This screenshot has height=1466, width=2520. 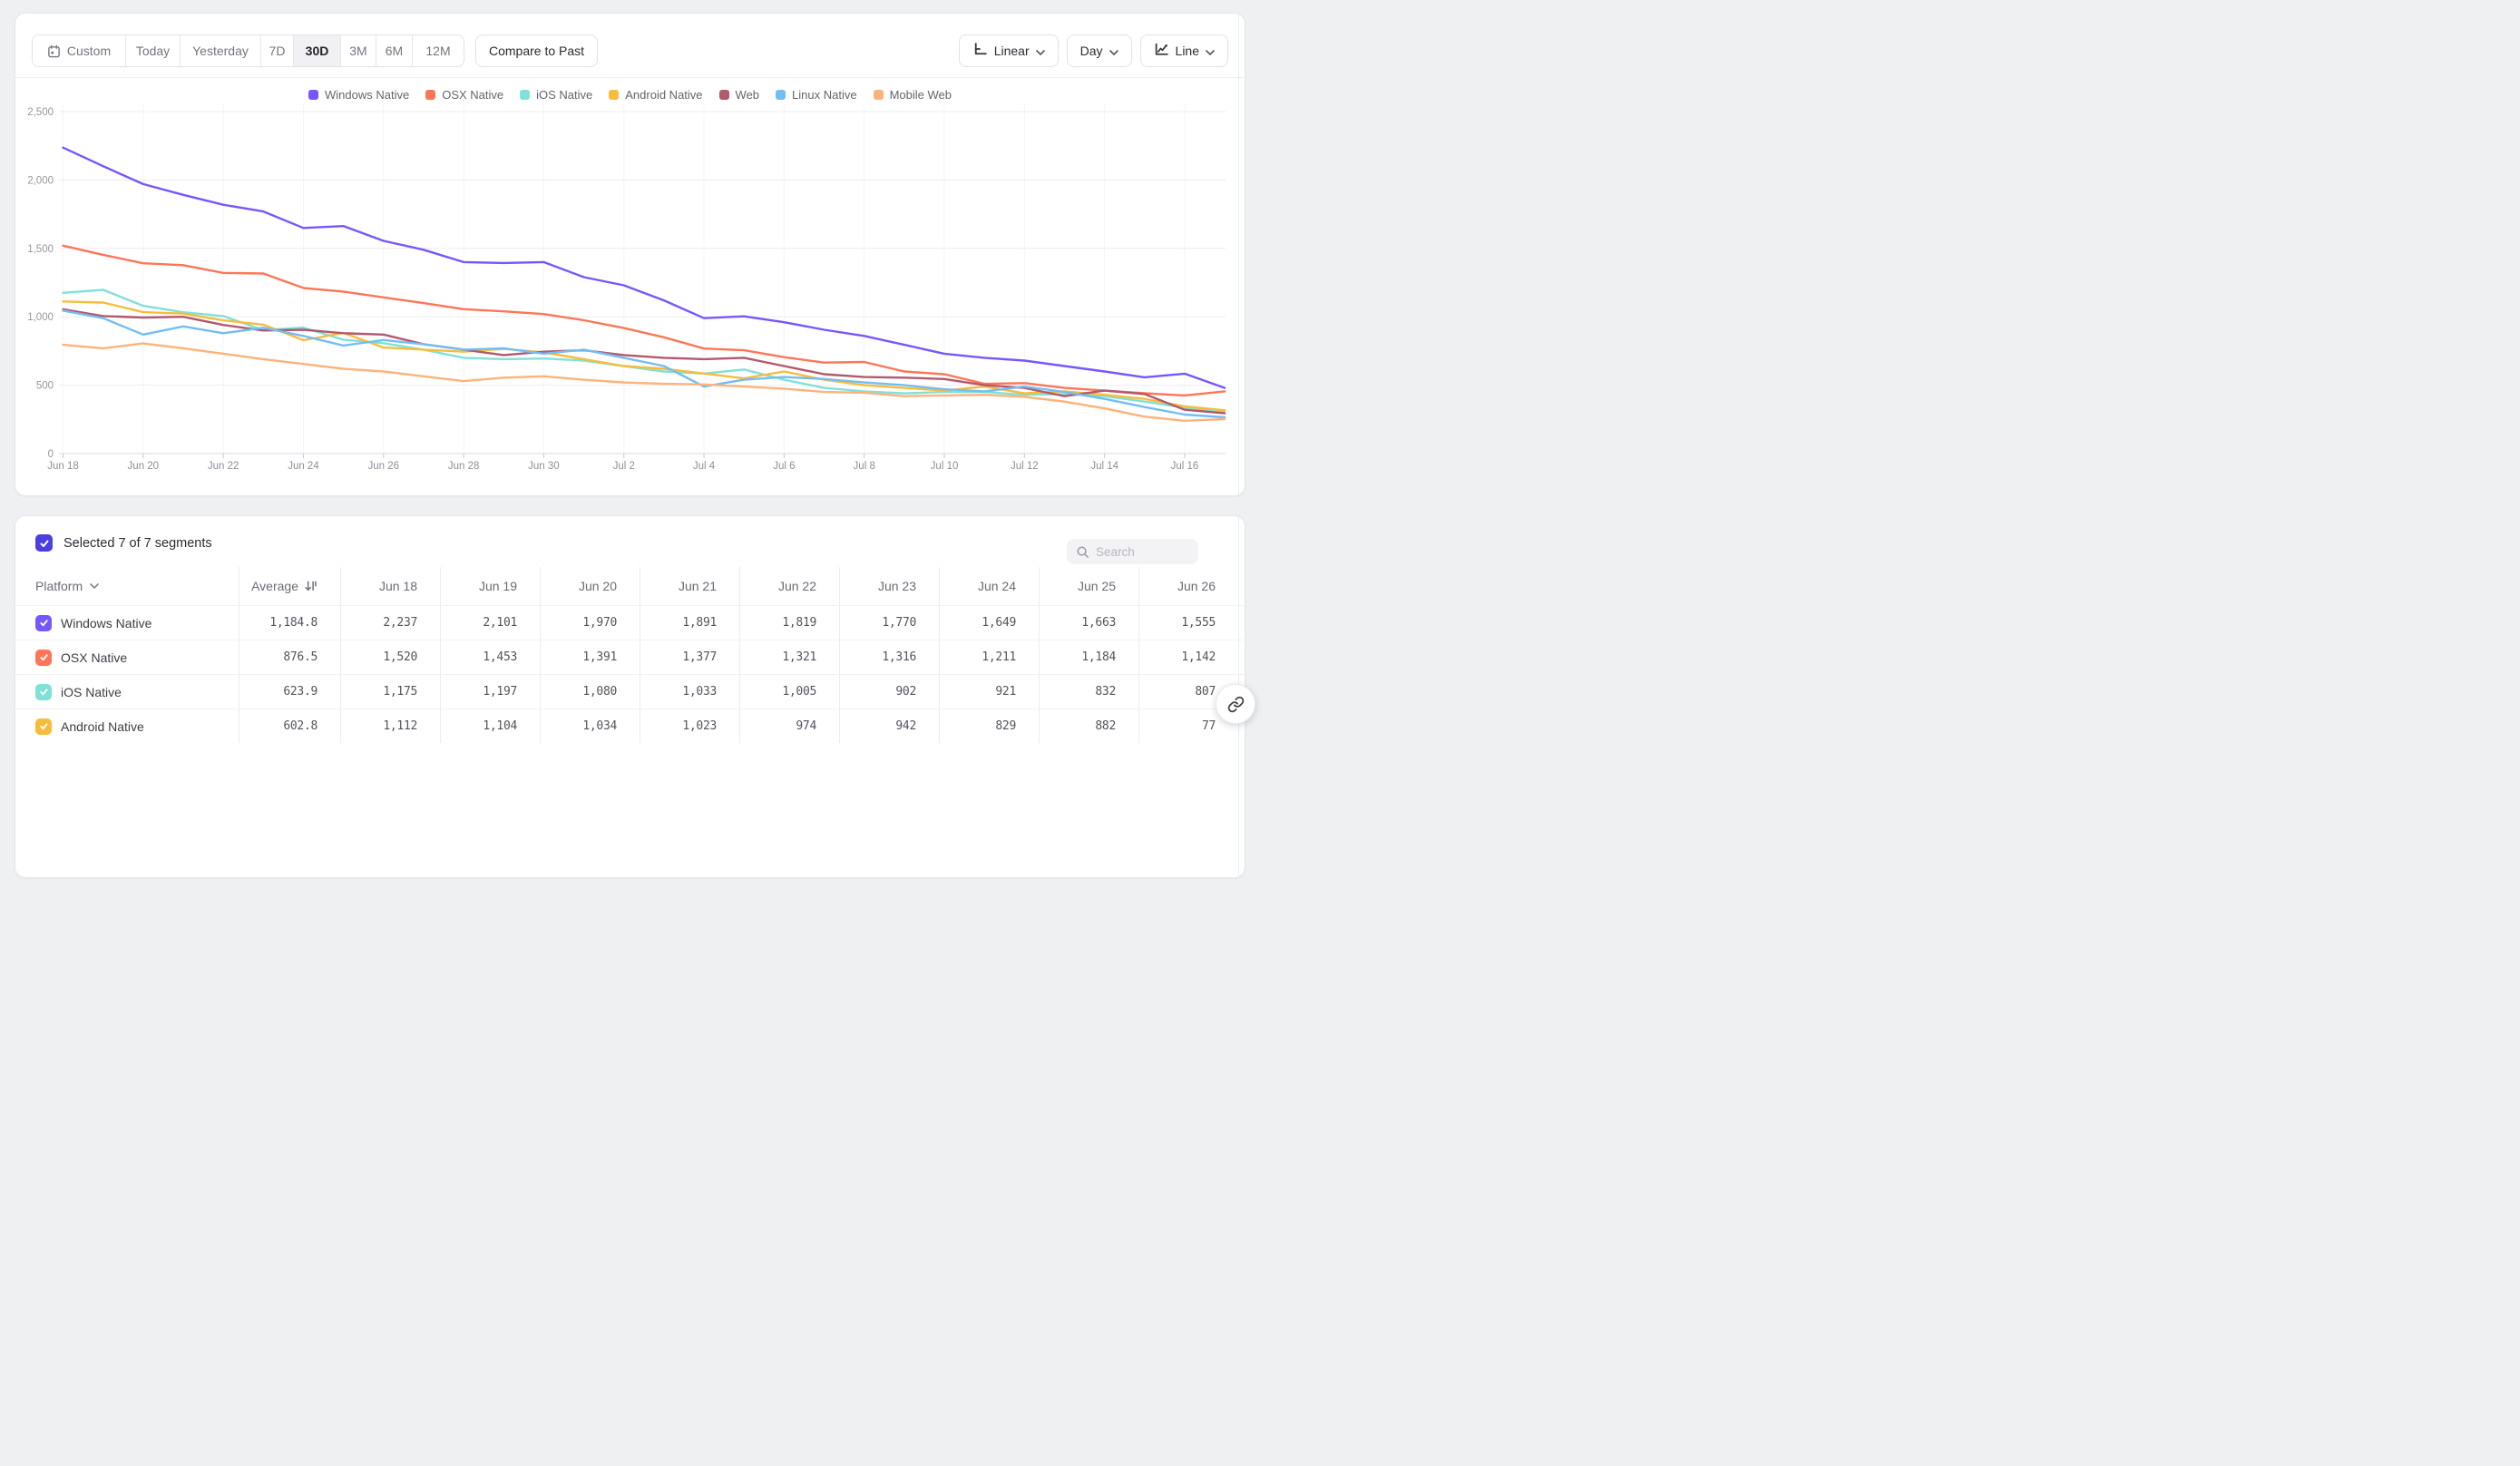 I want to click on legend-label: OSX Native, so click(x=473, y=95).